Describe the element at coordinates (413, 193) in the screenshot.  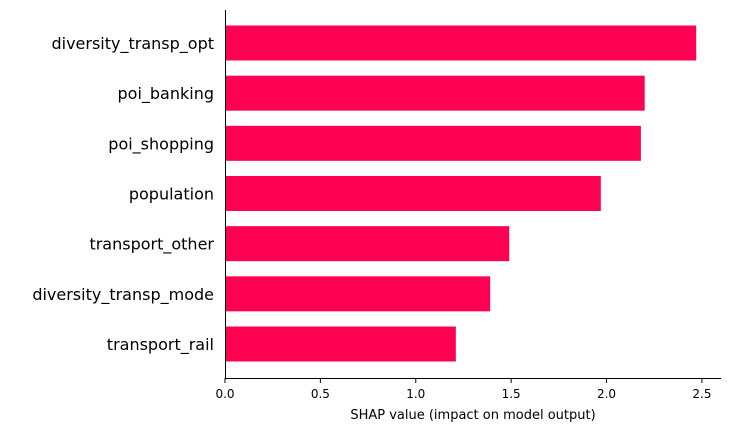
I see `bar-population` at that location.